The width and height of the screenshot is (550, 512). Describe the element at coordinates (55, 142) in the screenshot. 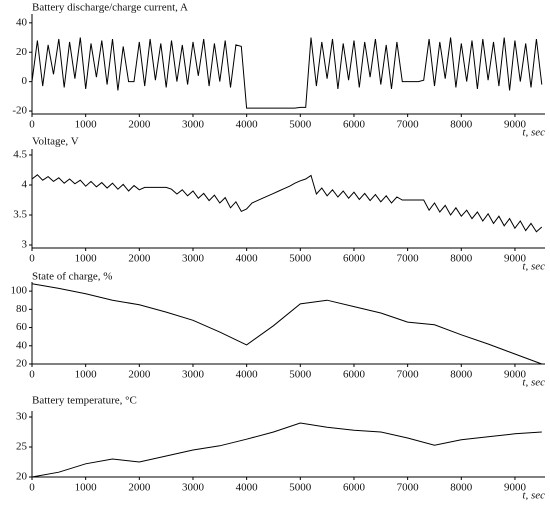

I see `panel-title: Voltage, V` at that location.